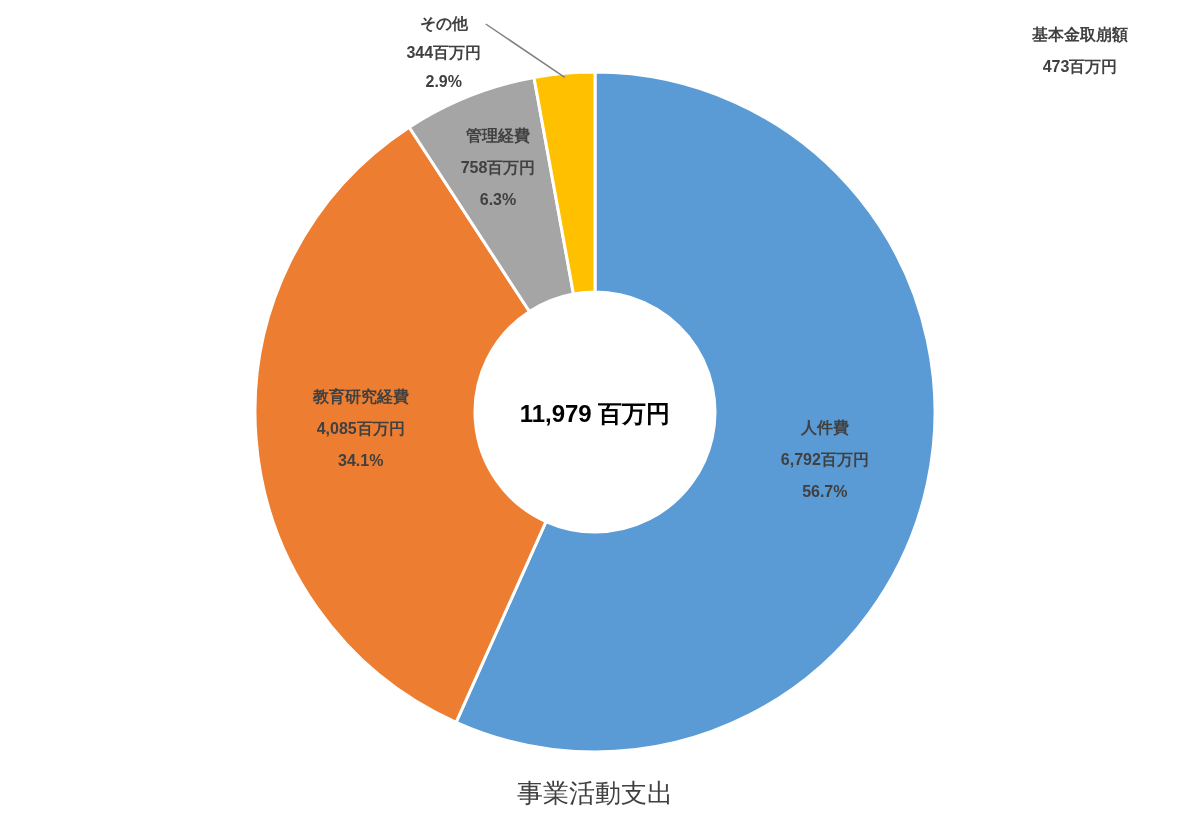 This screenshot has width=1189, height=823. I want to click on data-label: 344百万円 2.9%, so click(444, 67).